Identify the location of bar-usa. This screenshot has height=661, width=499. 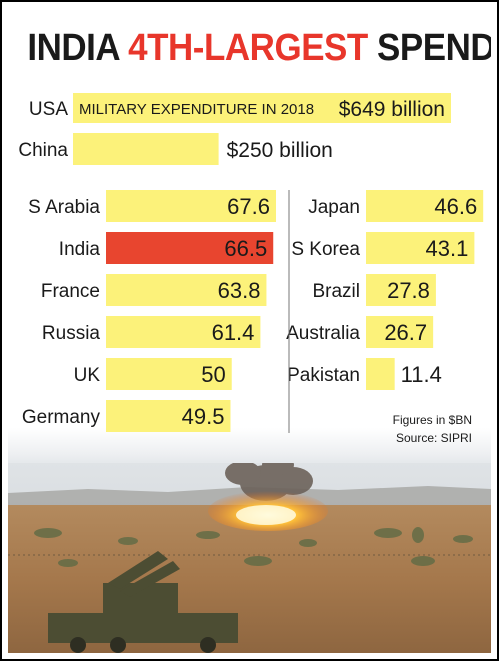
(262, 108).